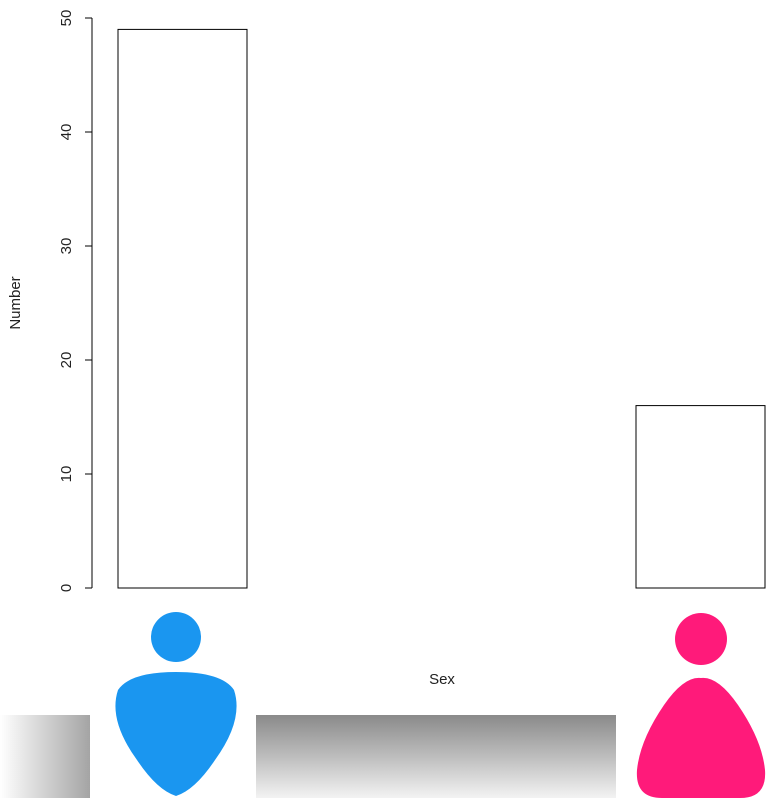  Describe the element at coordinates (66, 360) in the screenshot. I see `y-tick-label: 20` at that location.